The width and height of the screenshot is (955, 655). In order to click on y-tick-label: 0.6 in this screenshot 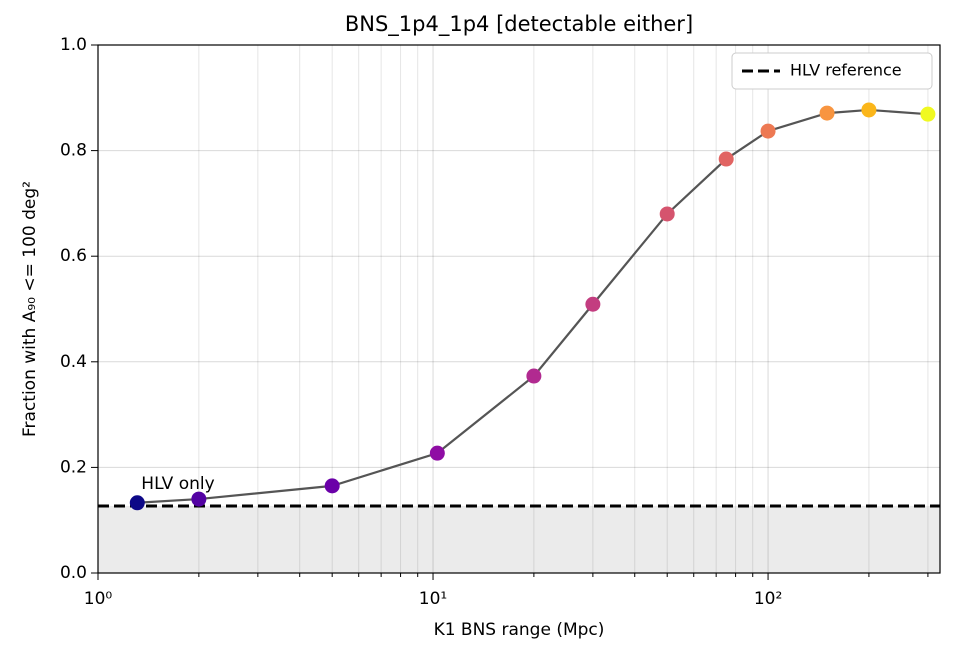, I will do `click(73, 256)`.